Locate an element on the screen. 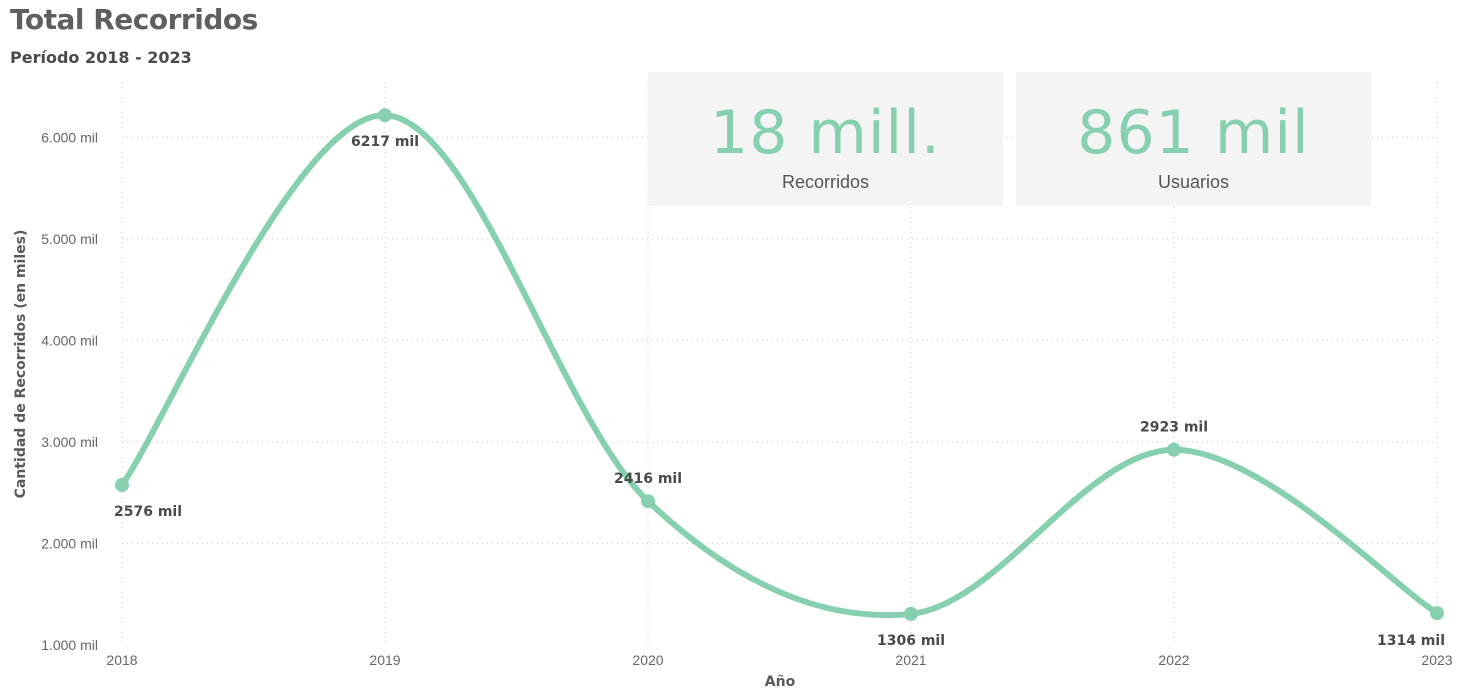 This screenshot has width=1465, height=696. kpi-card-recorridos: 18 mill. Recorridos is located at coordinates (825, 139).